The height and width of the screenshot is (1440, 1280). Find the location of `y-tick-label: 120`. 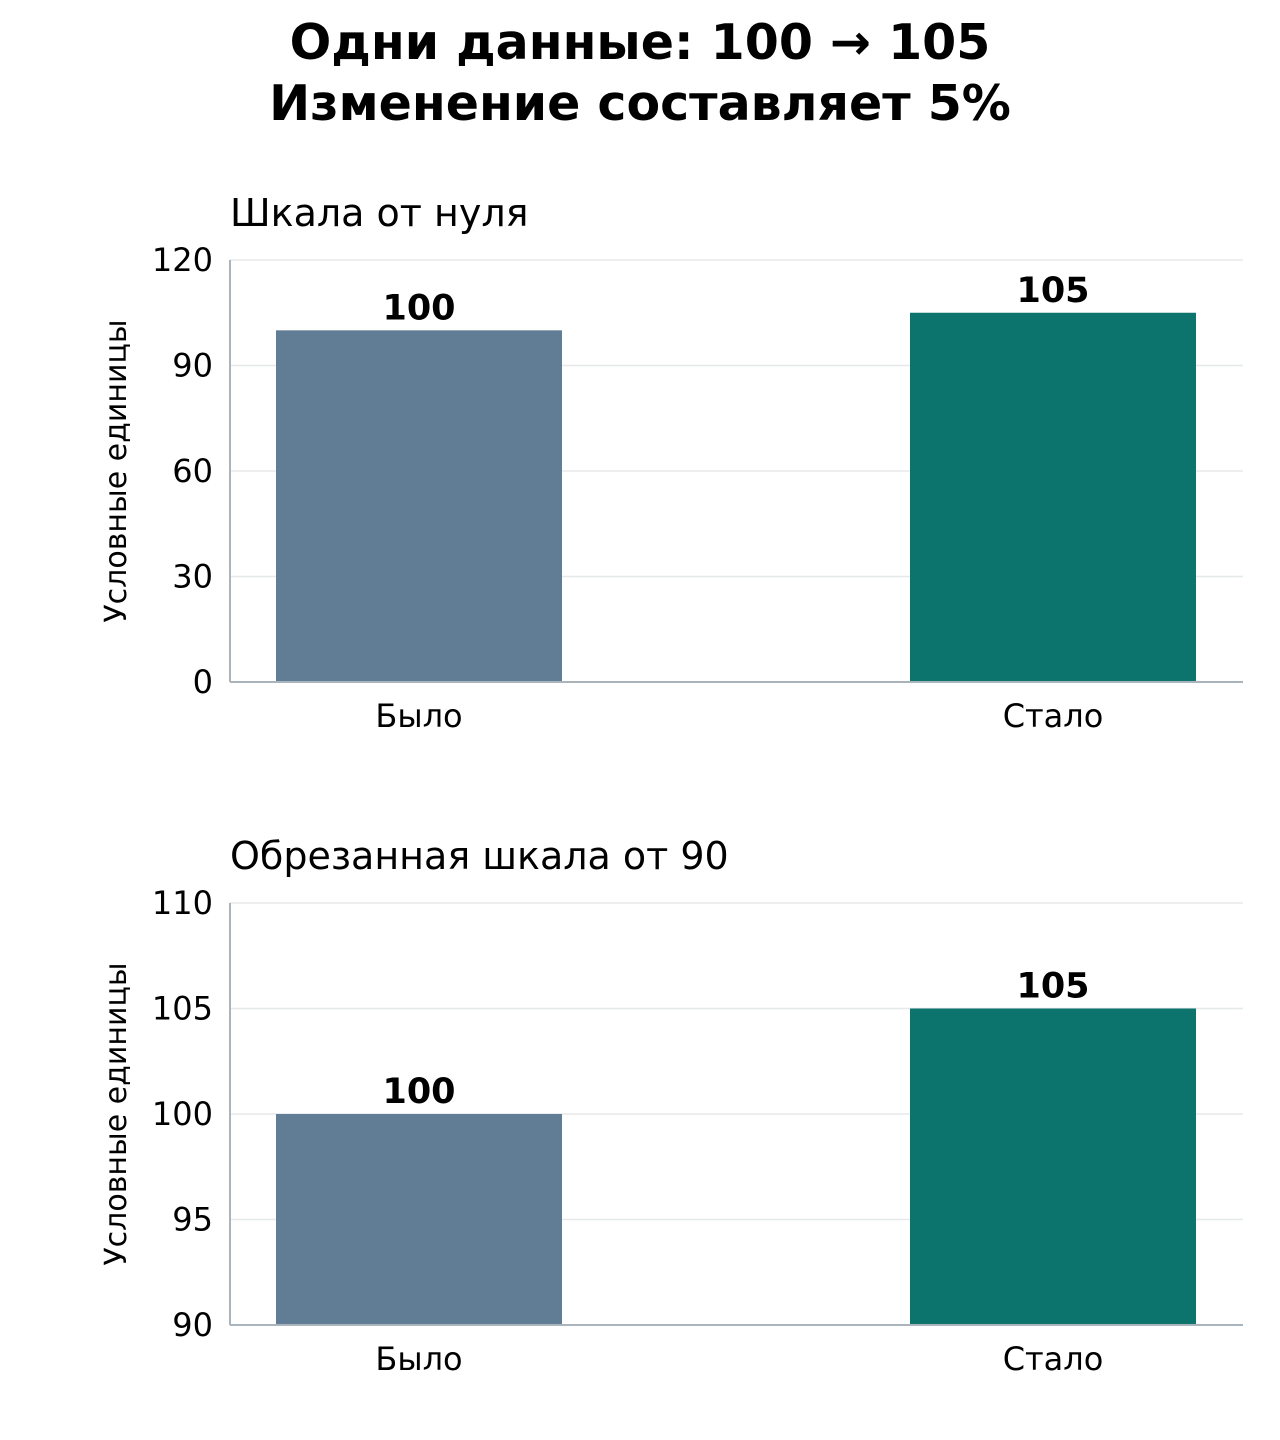

y-tick-label: 120 is located at coordinates (182, 260).